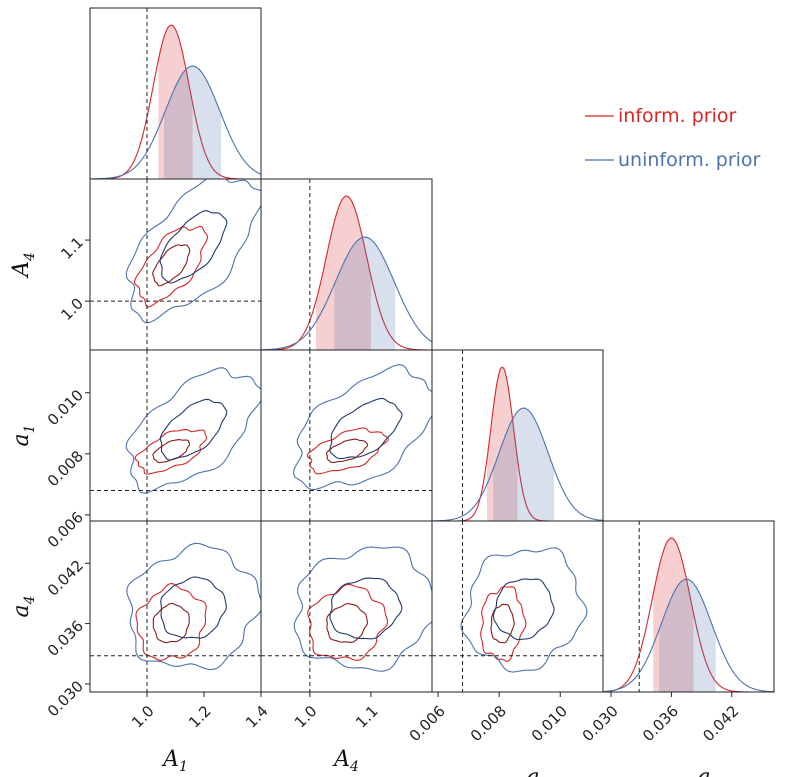 The width and height of the screenshot is (785, 777). I want to click on x-tick-label-3-1: 0.036, so click(660, 723).